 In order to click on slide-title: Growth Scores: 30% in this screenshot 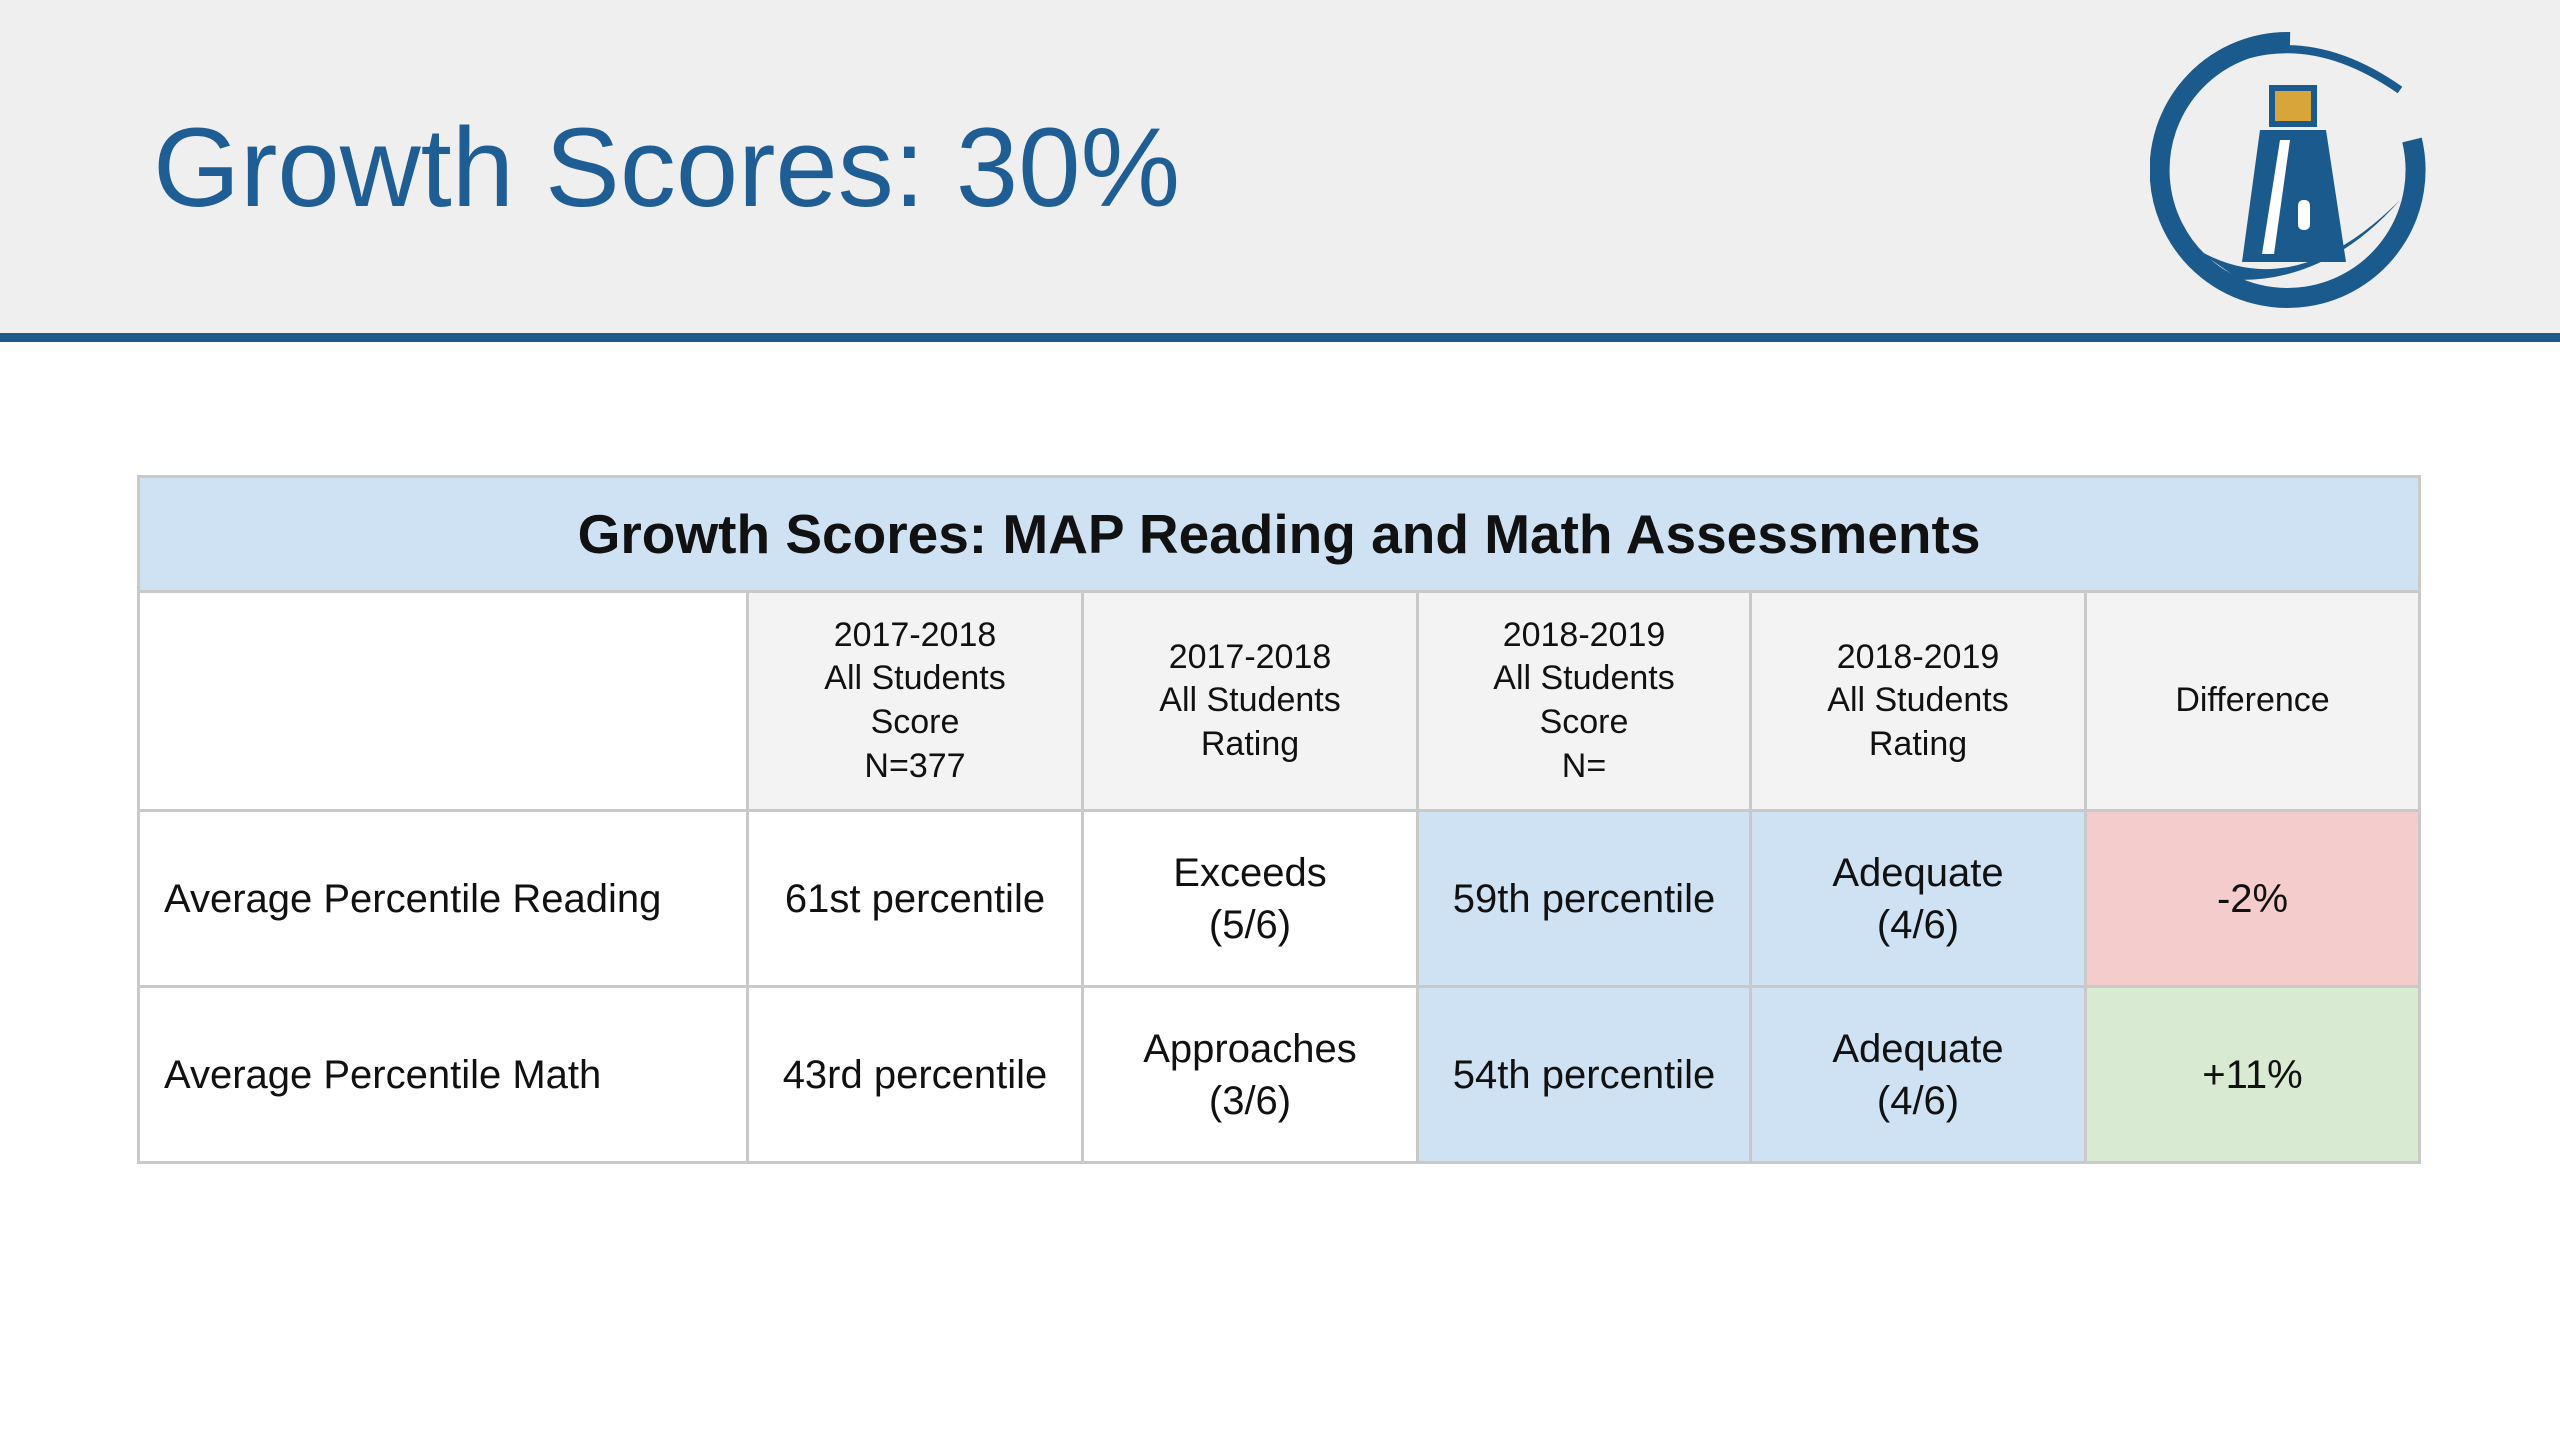, I will do `click(667, 167)`.